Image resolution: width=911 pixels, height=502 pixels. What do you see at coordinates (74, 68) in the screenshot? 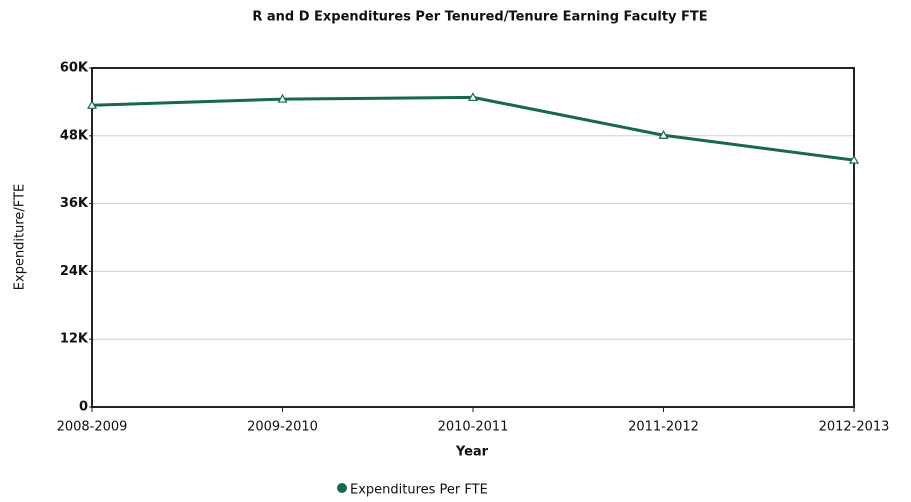
I see `y-tick-label: 60K` at bounding box center [74, 68].